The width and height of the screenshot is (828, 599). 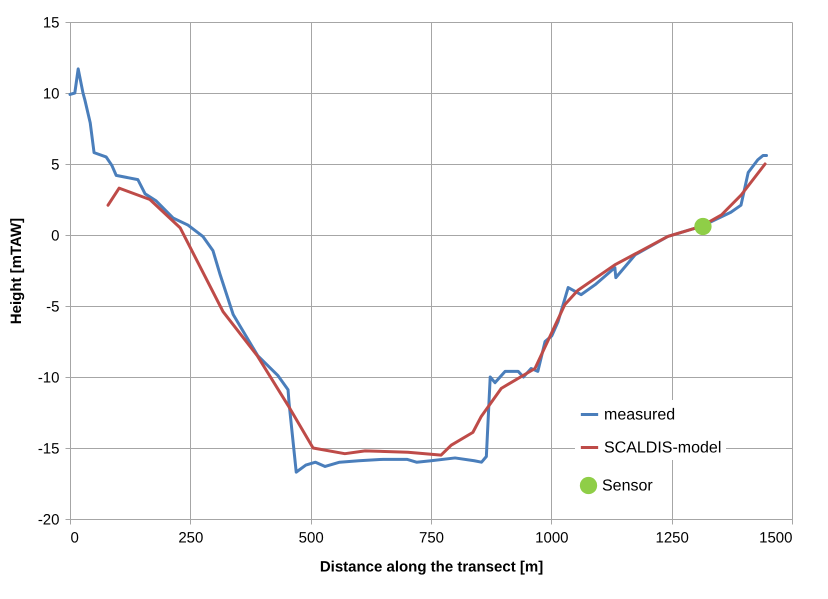 What do you see at coordinates (49, 449) in the screenshot?
I see `y-tick-label: -15` at bounding box center [49, 449].